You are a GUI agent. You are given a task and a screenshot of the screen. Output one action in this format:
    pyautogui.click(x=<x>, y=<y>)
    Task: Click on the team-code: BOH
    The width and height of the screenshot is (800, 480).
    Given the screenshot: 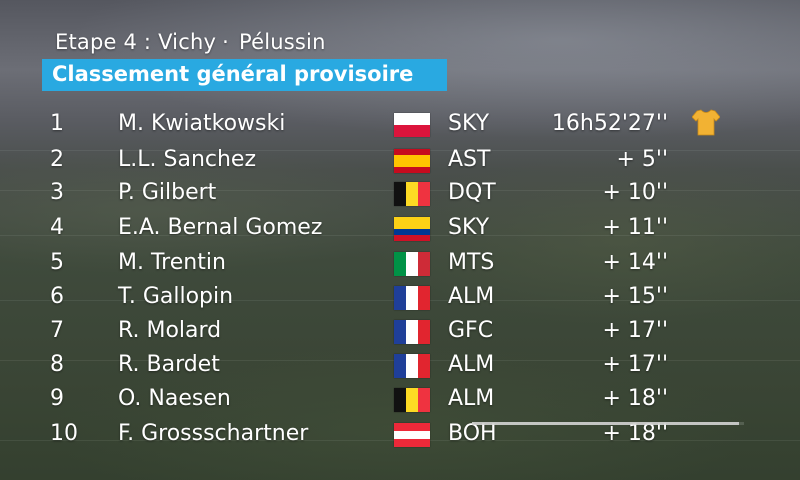 What is the action you would take?
    pyautogui.click(x=472, y=433)
    